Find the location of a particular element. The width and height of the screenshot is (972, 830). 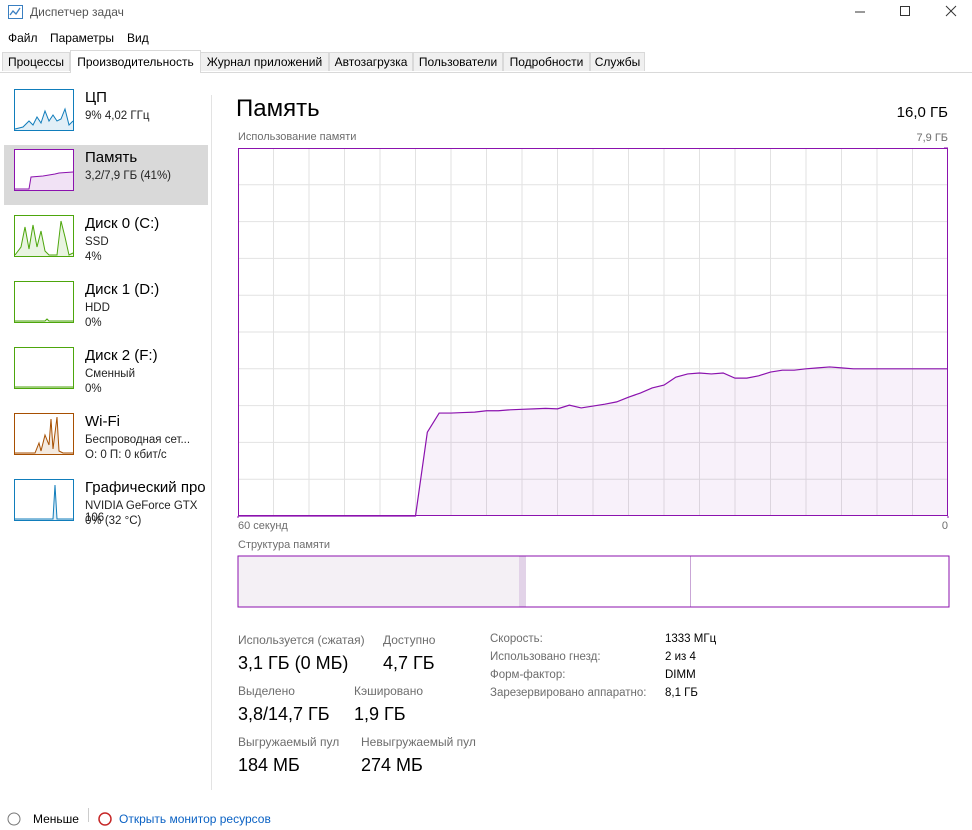

stat-label: Доступно is located at coordinates (409, 640).